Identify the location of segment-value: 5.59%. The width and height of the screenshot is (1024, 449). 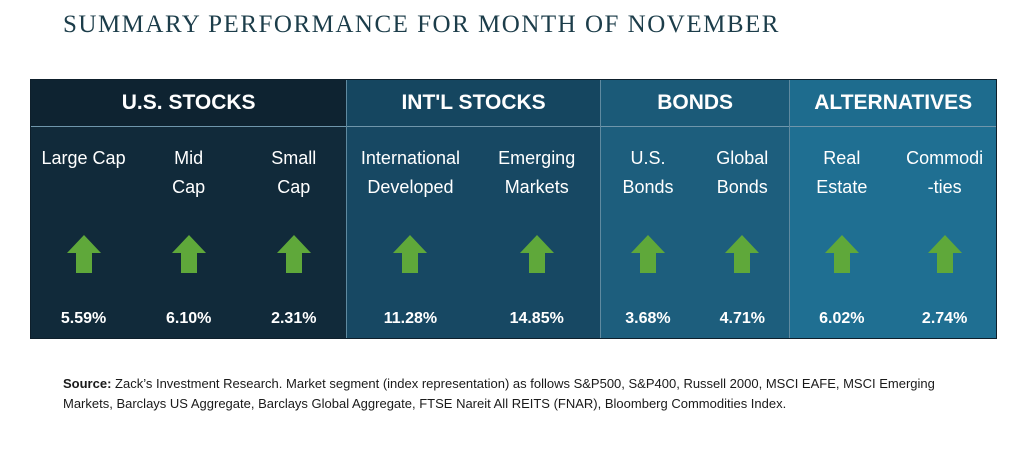
(83, 318).